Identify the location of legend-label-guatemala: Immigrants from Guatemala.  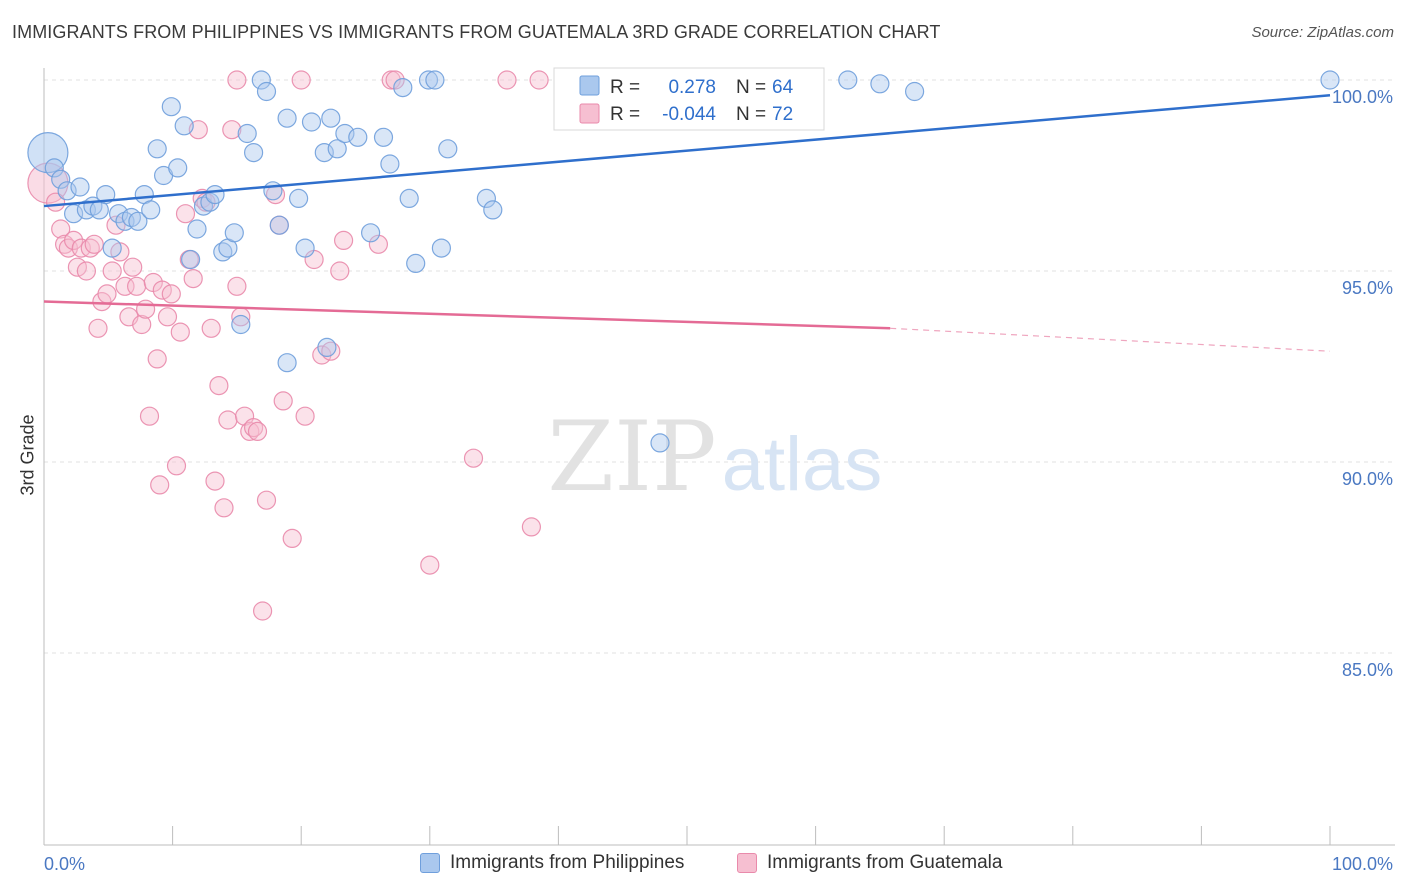
(885, 862).